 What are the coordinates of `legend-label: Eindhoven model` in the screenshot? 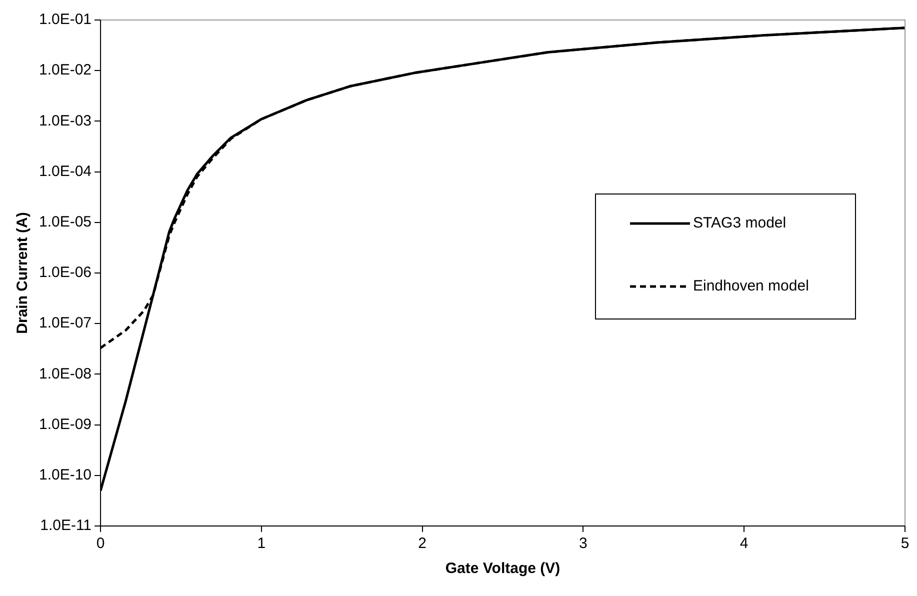 It's located at (751, 286).